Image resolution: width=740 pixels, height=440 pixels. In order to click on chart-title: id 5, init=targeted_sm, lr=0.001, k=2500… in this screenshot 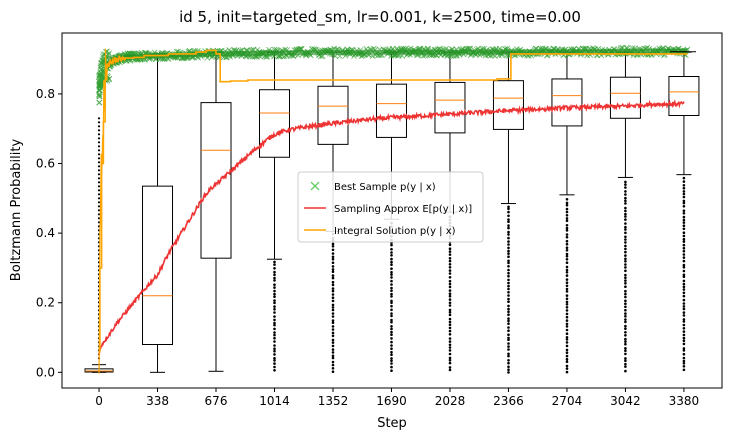, I will do `click(380, 17)`.